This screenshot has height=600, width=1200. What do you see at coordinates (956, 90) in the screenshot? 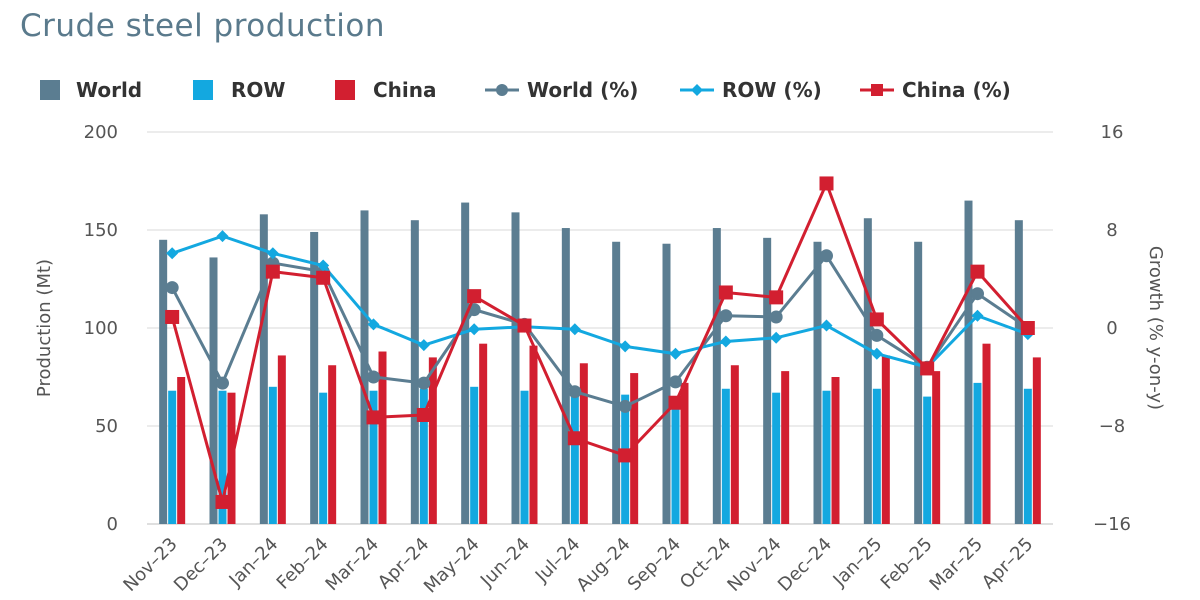
I see `legend-label-china-pct: China (%)` at bounding box center [956, 90].